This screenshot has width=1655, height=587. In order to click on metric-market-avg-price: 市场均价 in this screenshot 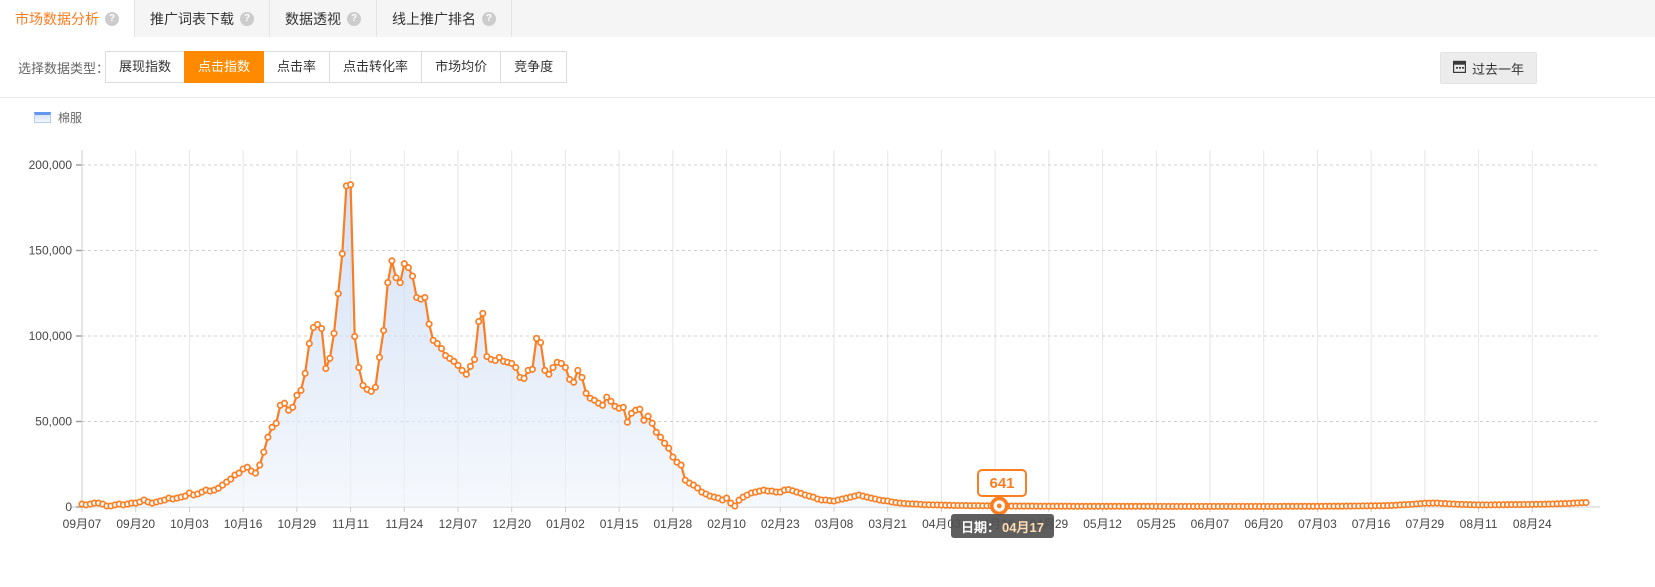, I will do `click(461, 67)`.